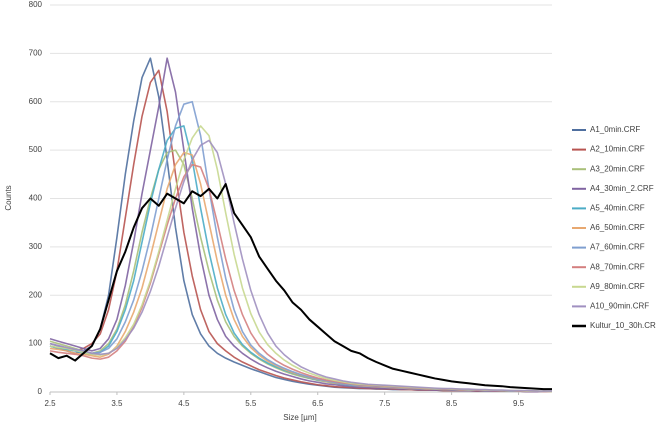 The width and height of the screenshot is (660, 432). What do you see at coordinates (36, 149) in the screenshot?
I see `y-tick-label: 500` at bounding box center [36, 149].